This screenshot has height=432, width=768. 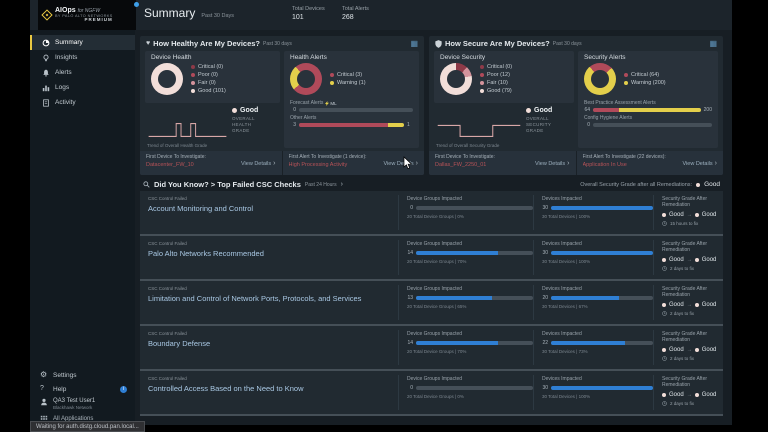 I want to click on security-alerts-donut, so click(x=600, y=79).